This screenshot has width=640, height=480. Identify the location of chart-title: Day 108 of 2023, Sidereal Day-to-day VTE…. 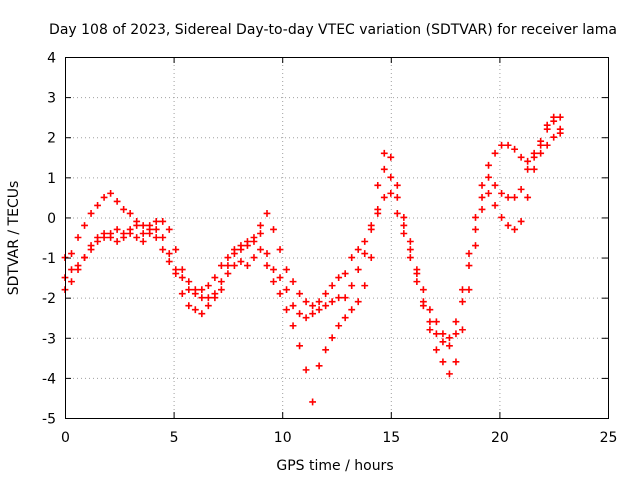
(333, 30).